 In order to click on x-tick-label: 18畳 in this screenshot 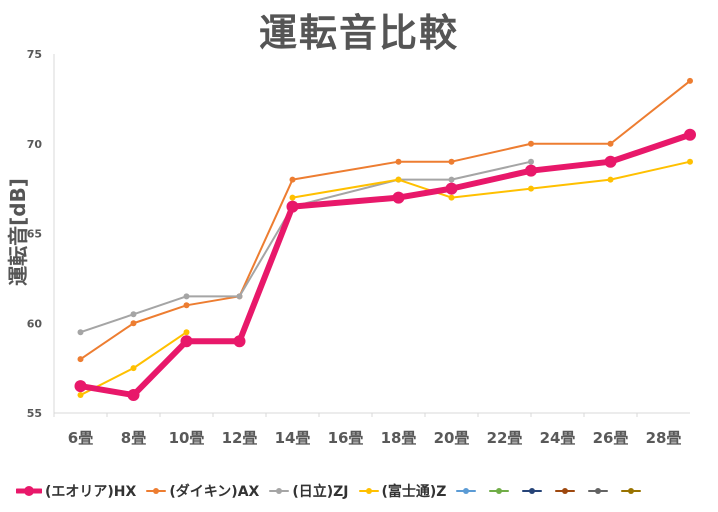, I will do `click(399, 438)`.